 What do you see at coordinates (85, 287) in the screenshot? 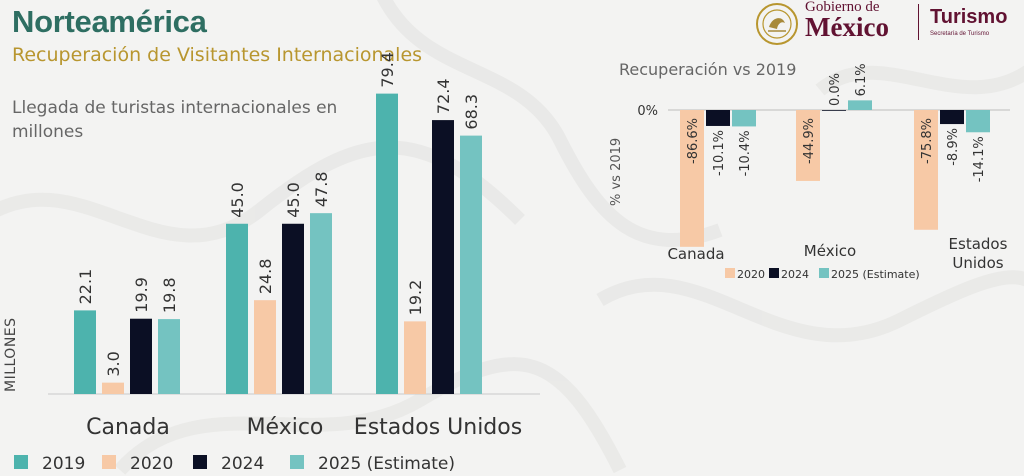
I see `data-label: 22.1` at bounding box center [85, 287].